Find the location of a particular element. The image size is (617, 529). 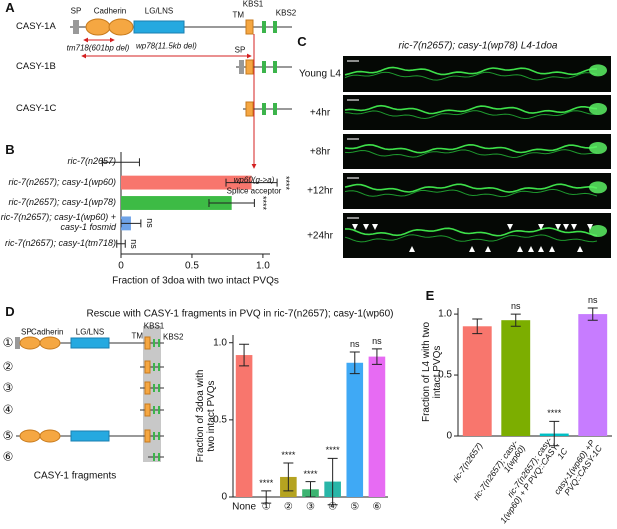

y-tick-label: ric-7(n2657); casy-1(tm718) is located at coordinates (60, 242).